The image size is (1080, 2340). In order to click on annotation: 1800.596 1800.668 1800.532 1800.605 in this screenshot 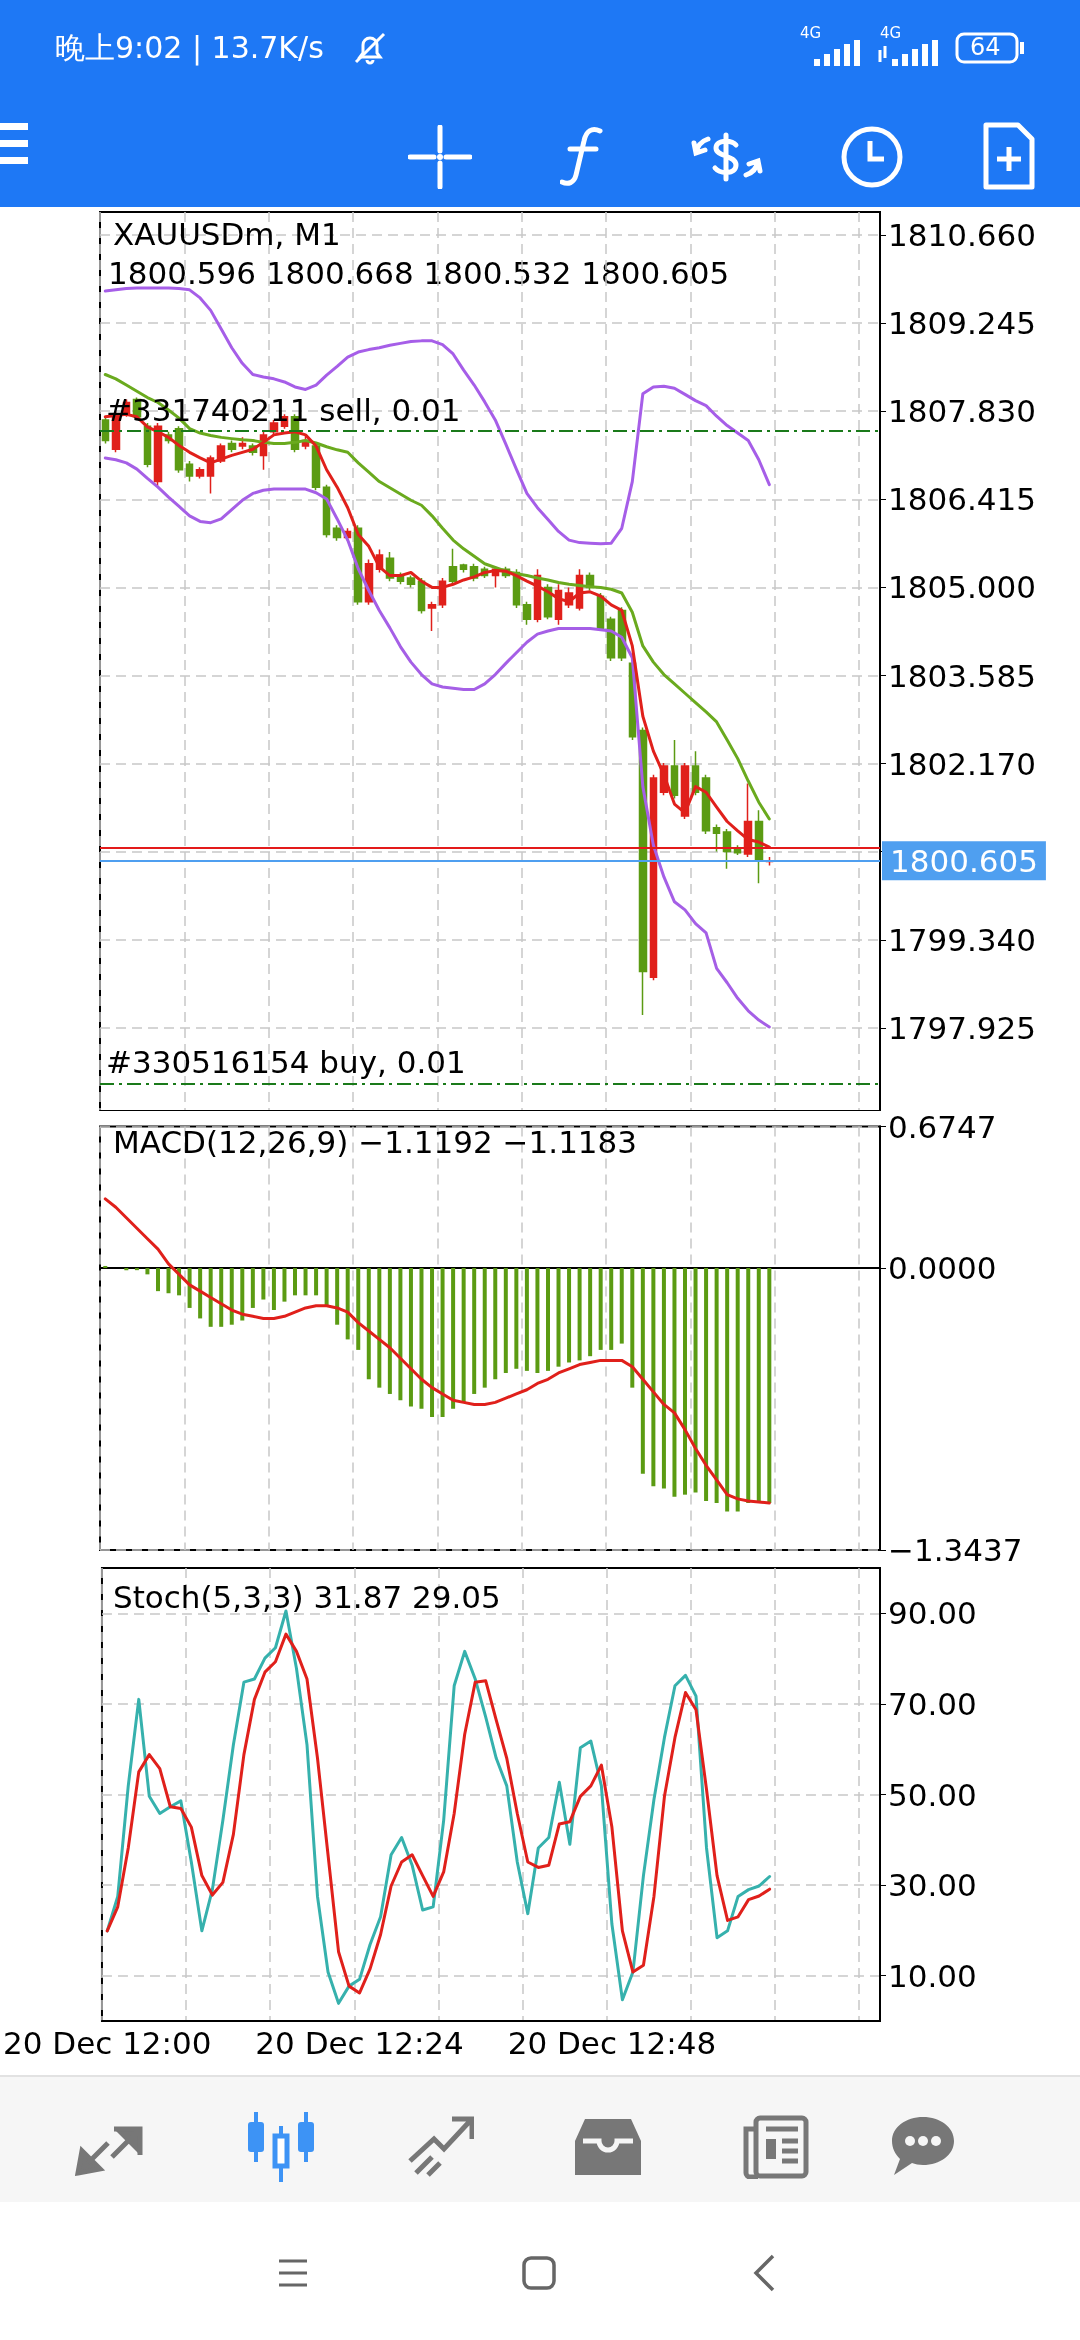, I will do `click(419, 272)`.